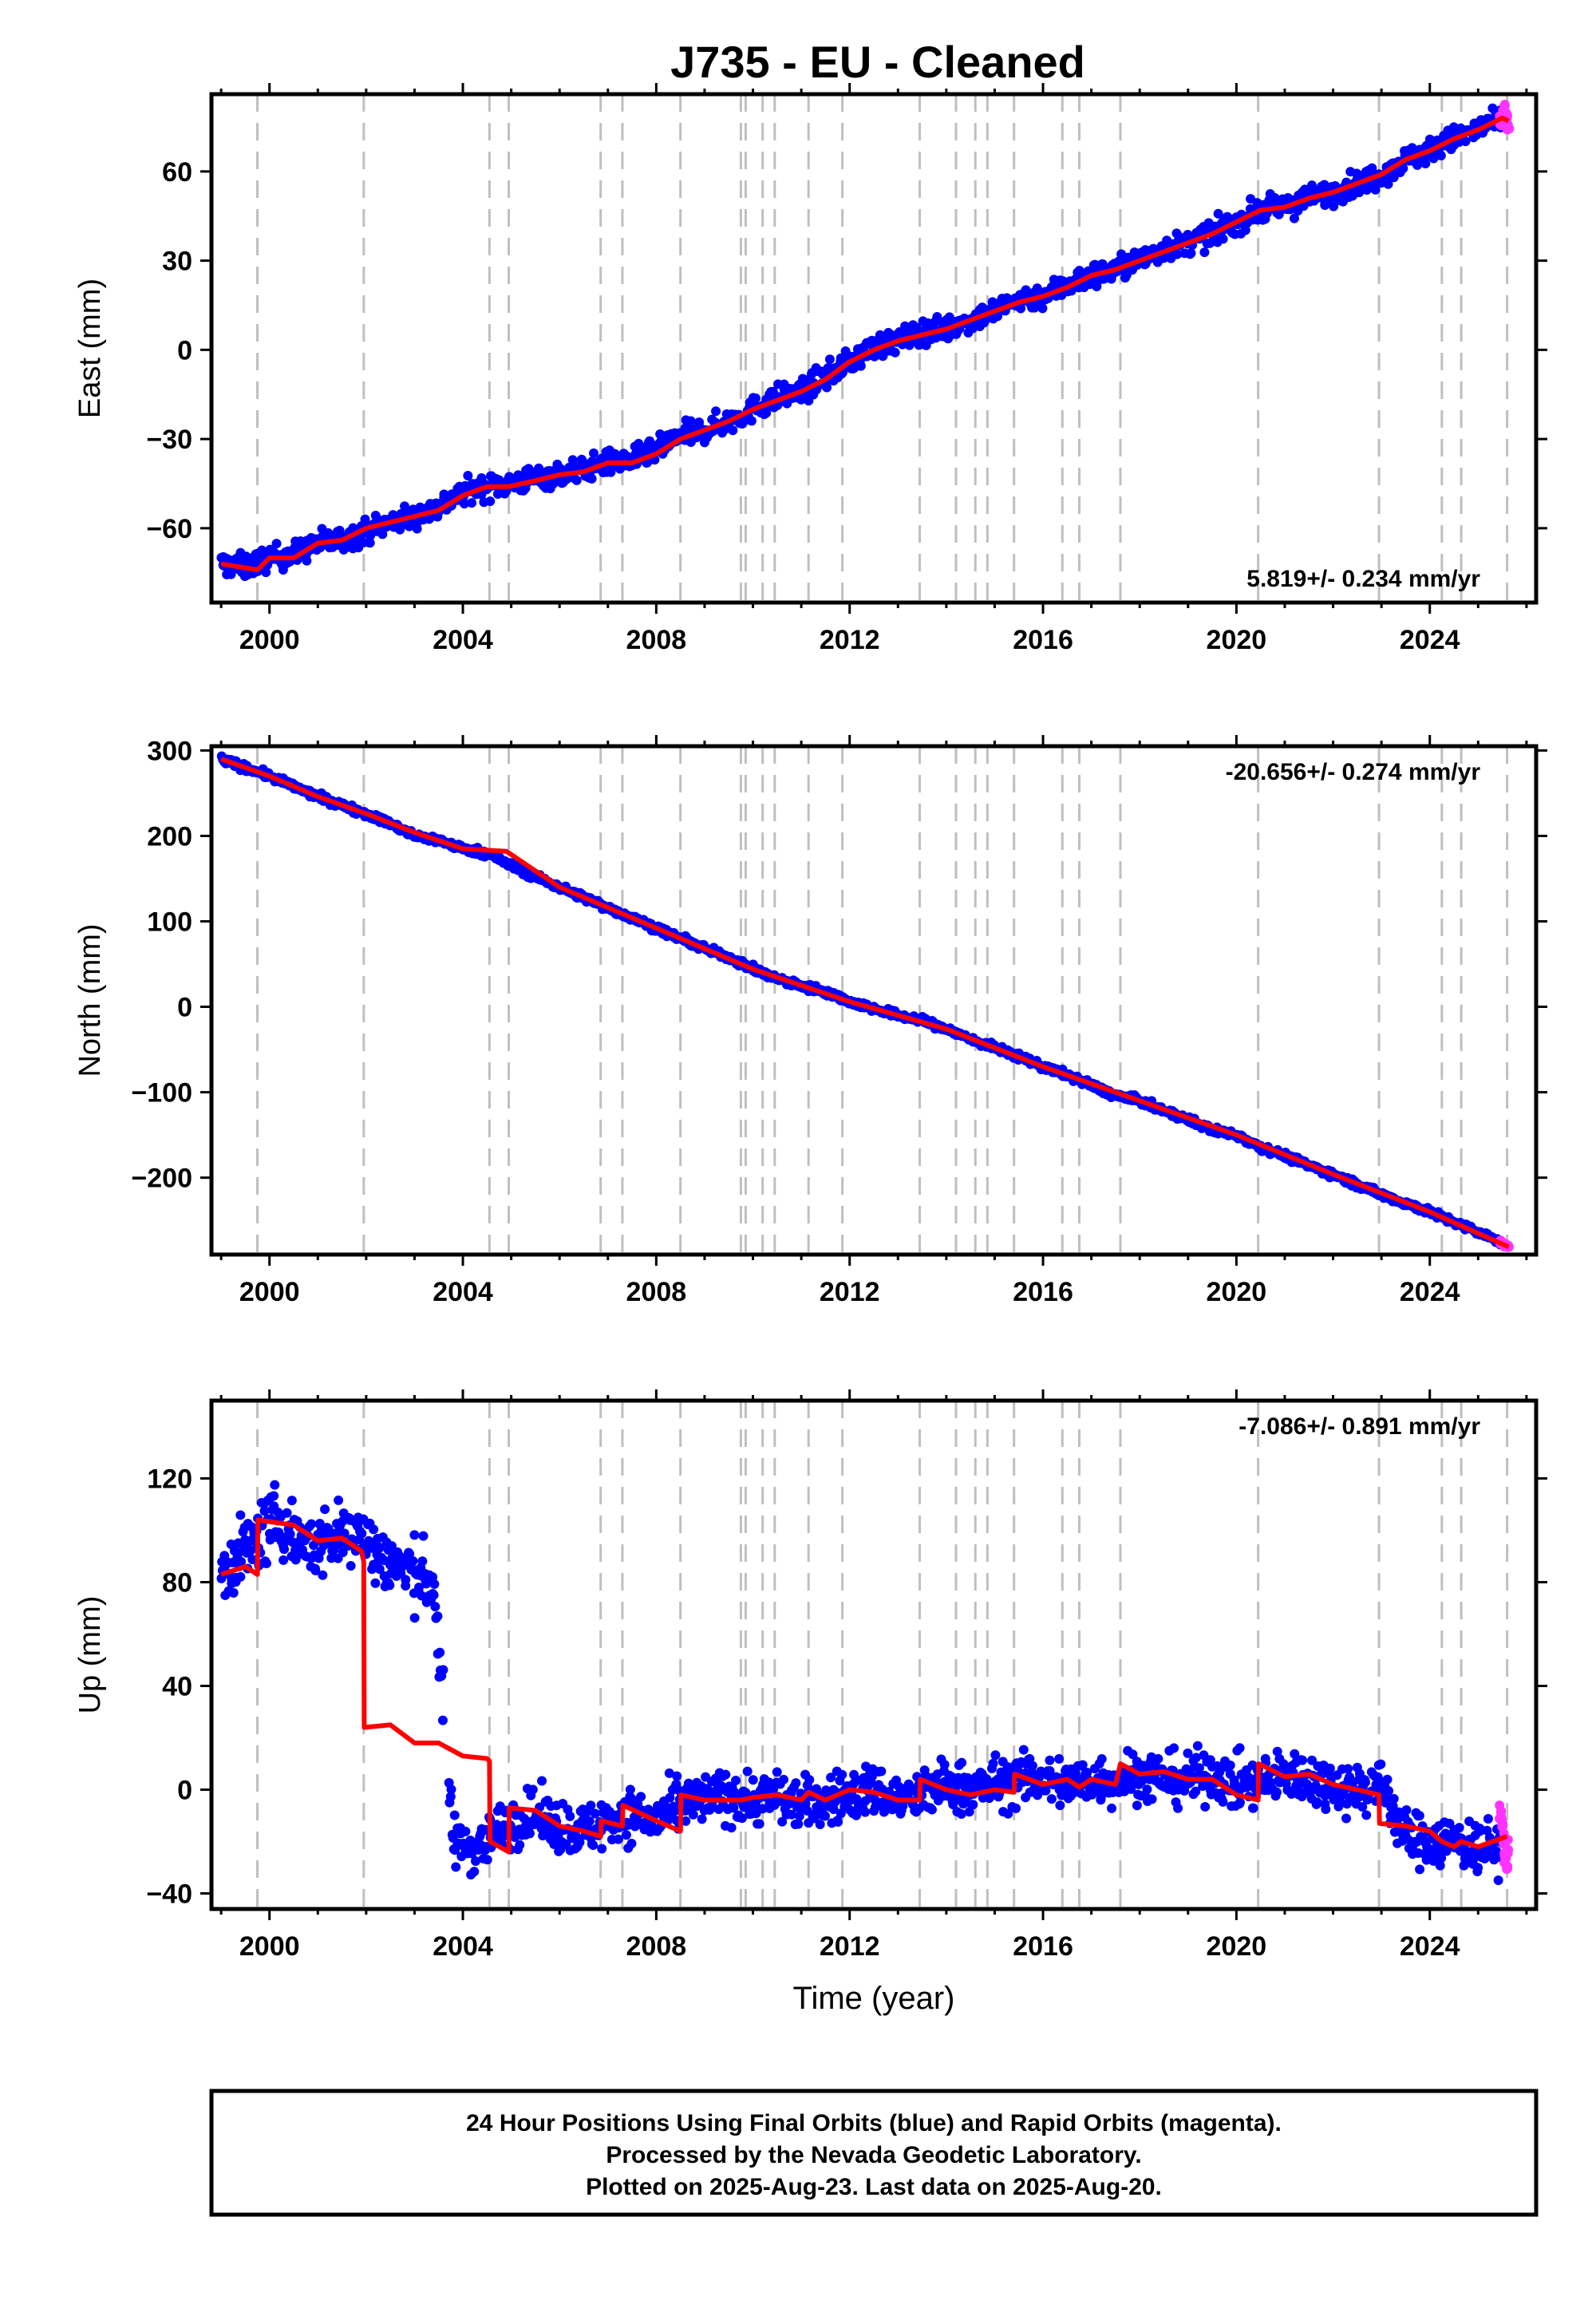 This screenshot has width=1596, height=2316. What do you see at coordinates (1363, 579) in the screenshot?
I see `rate-label: 5.819+/- 0.234 mm/yr` at bounding box center [1363, 579].